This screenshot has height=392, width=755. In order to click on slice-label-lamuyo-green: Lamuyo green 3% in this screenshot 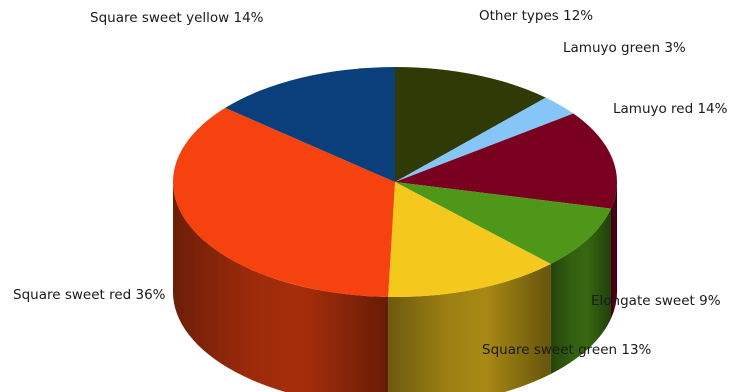, I will do `click(624, 48)`.